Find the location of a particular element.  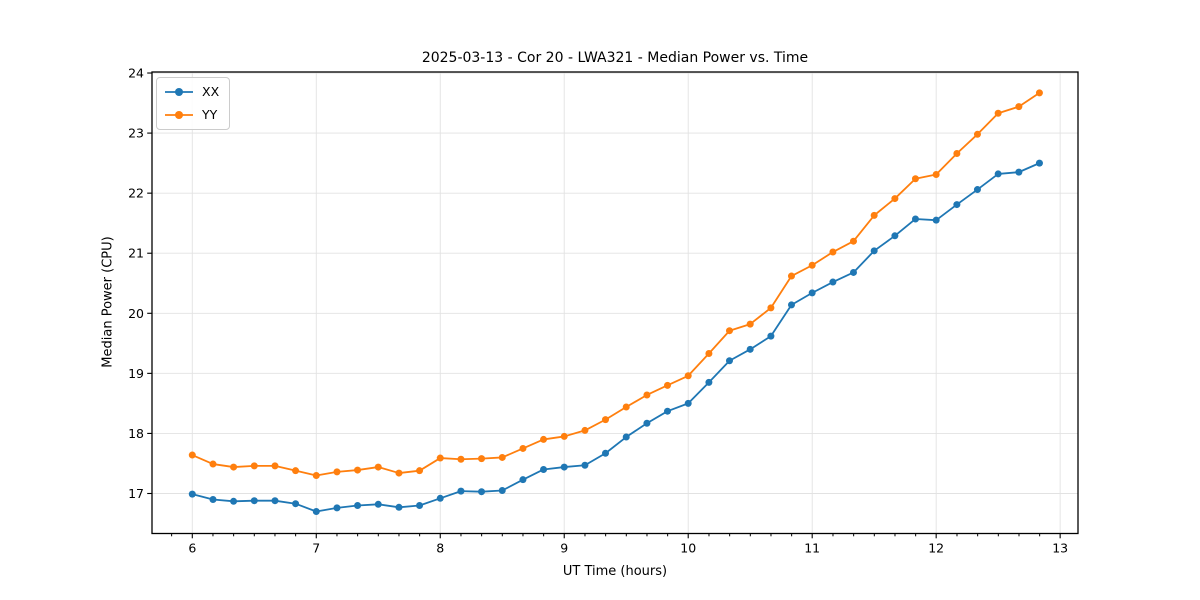

x-tick-label: 10 is located at coordinates (688, 548).